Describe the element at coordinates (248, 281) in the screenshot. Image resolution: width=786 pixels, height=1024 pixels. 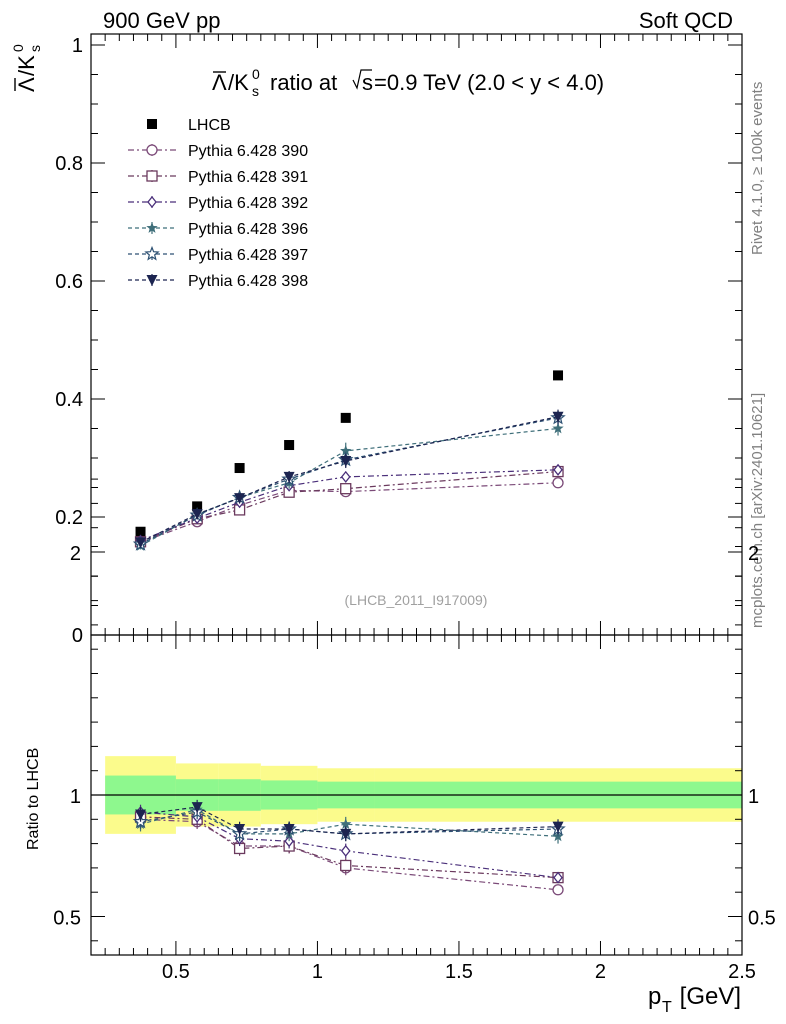
I see `legend-label: Pythia 6.428 398` at that location.